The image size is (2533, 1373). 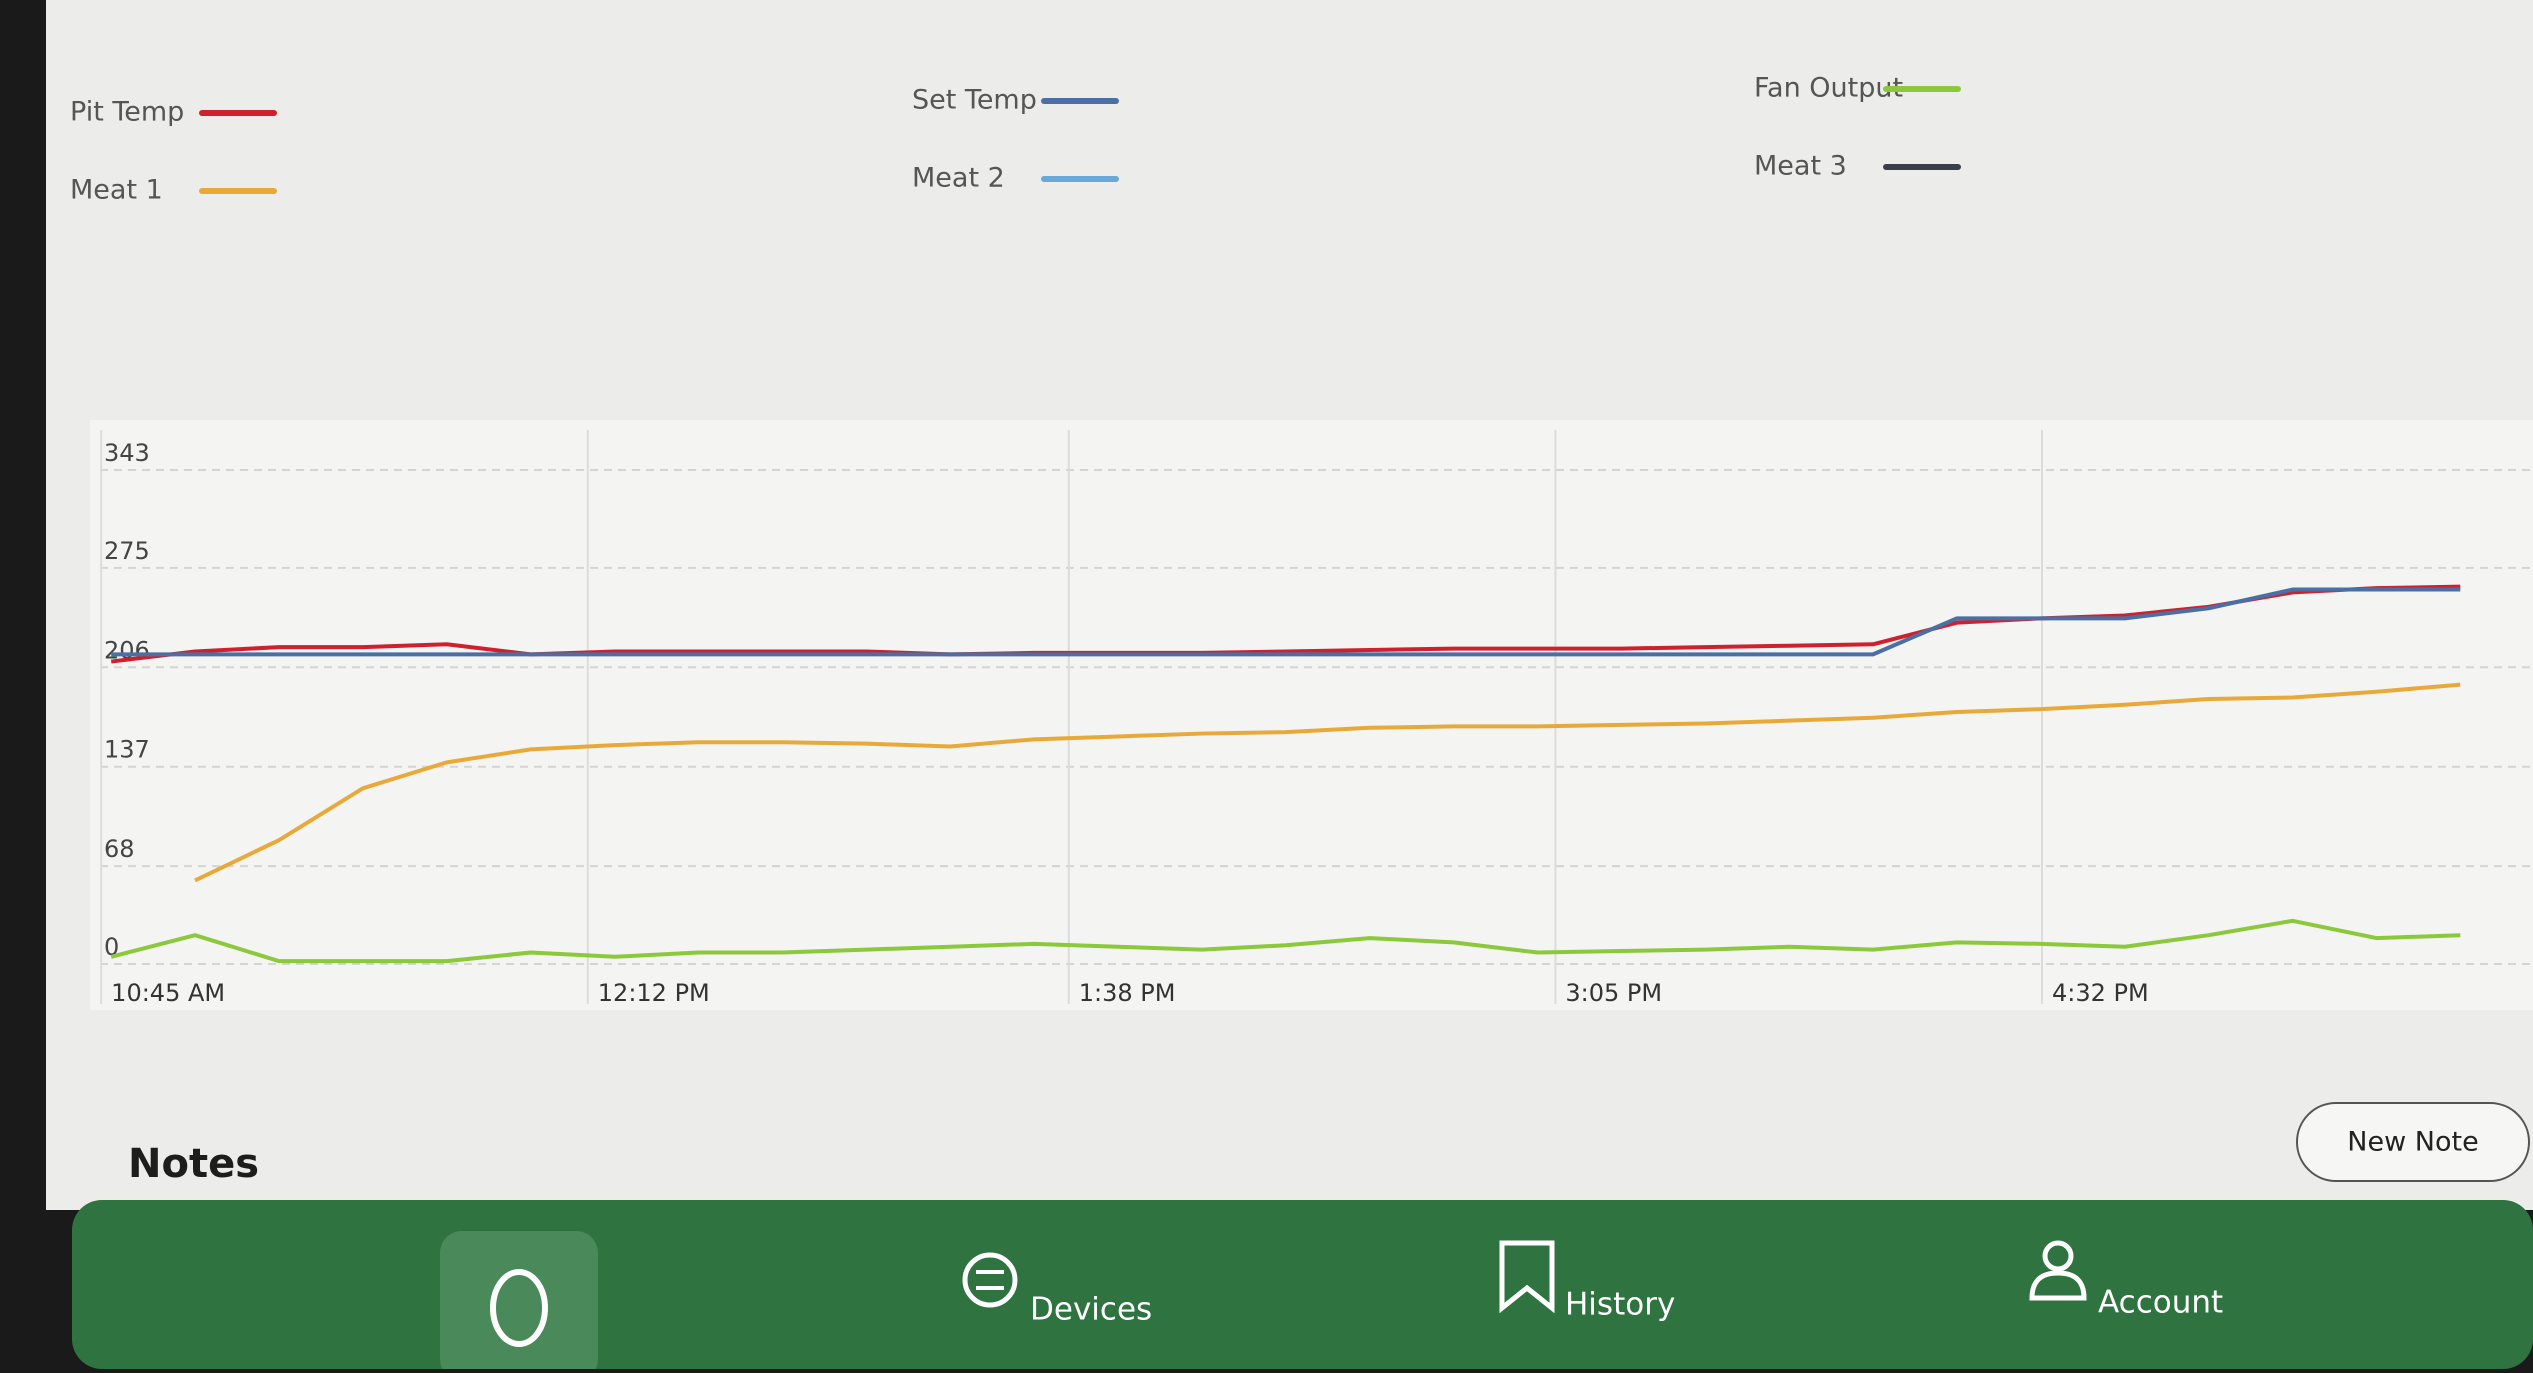 What do you see at coordinates (127, 112) in the screenshot?
I see `legend-label: Pit Temp` at bounding box center [127, 112].